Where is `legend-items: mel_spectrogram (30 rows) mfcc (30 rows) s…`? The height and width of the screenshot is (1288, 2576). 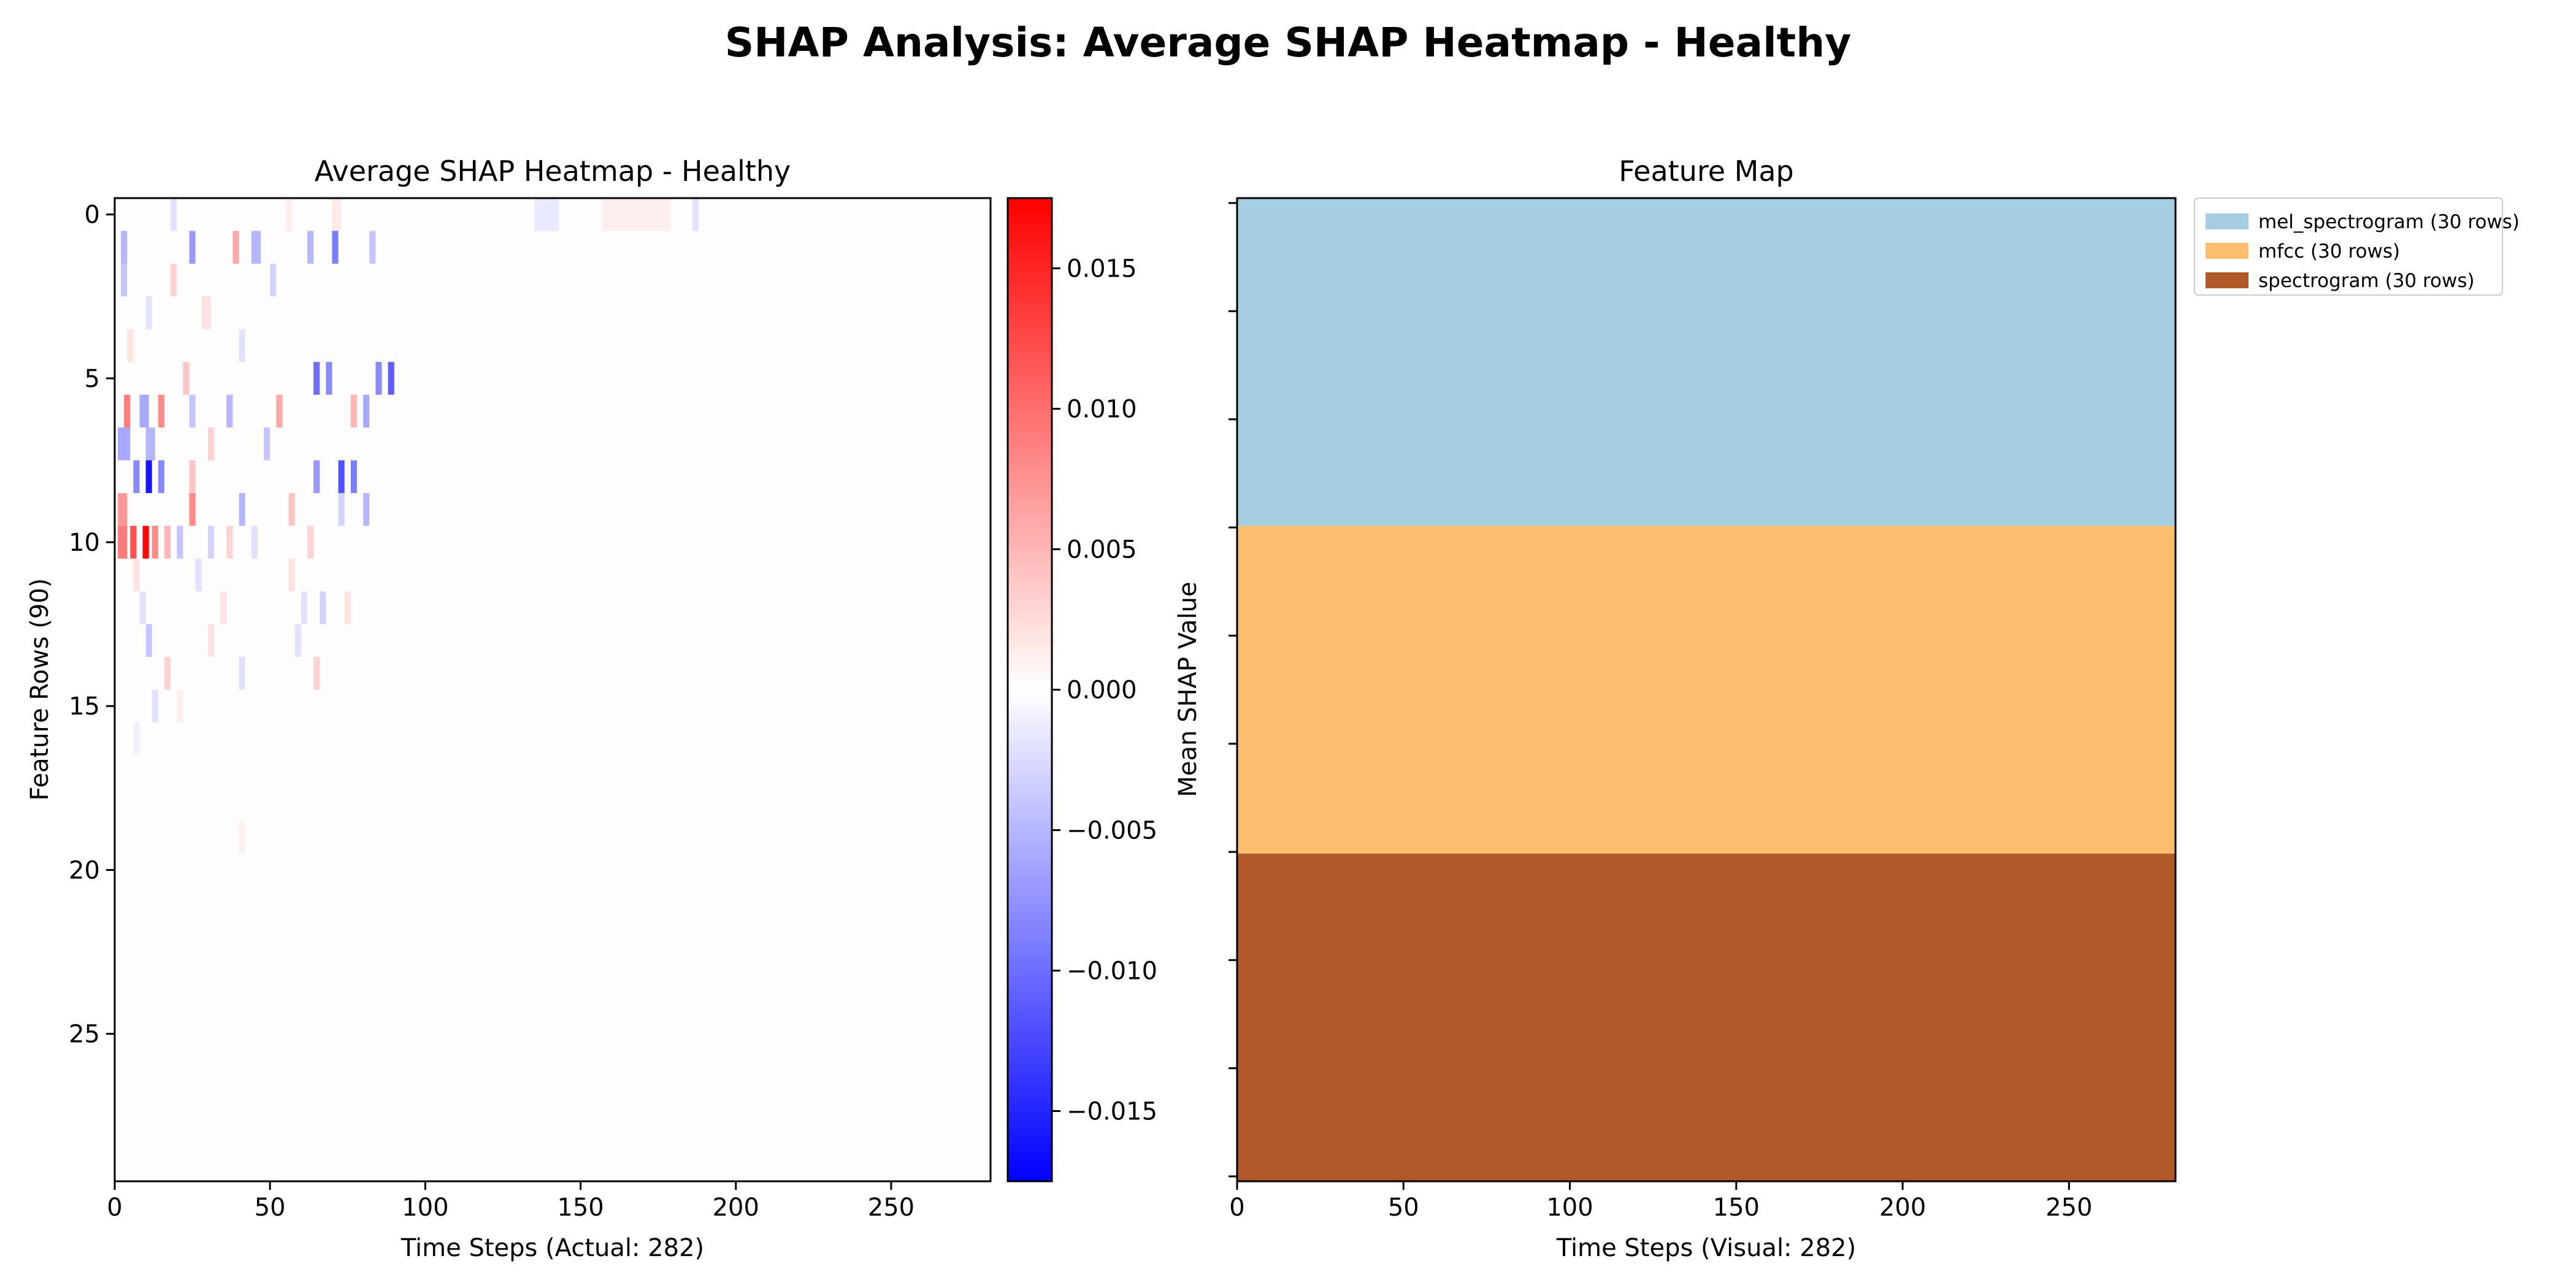
legend-items: mel_spectrogram (30 rows) mfcc (30 rows) s… is located at coordinates (2363, 251).